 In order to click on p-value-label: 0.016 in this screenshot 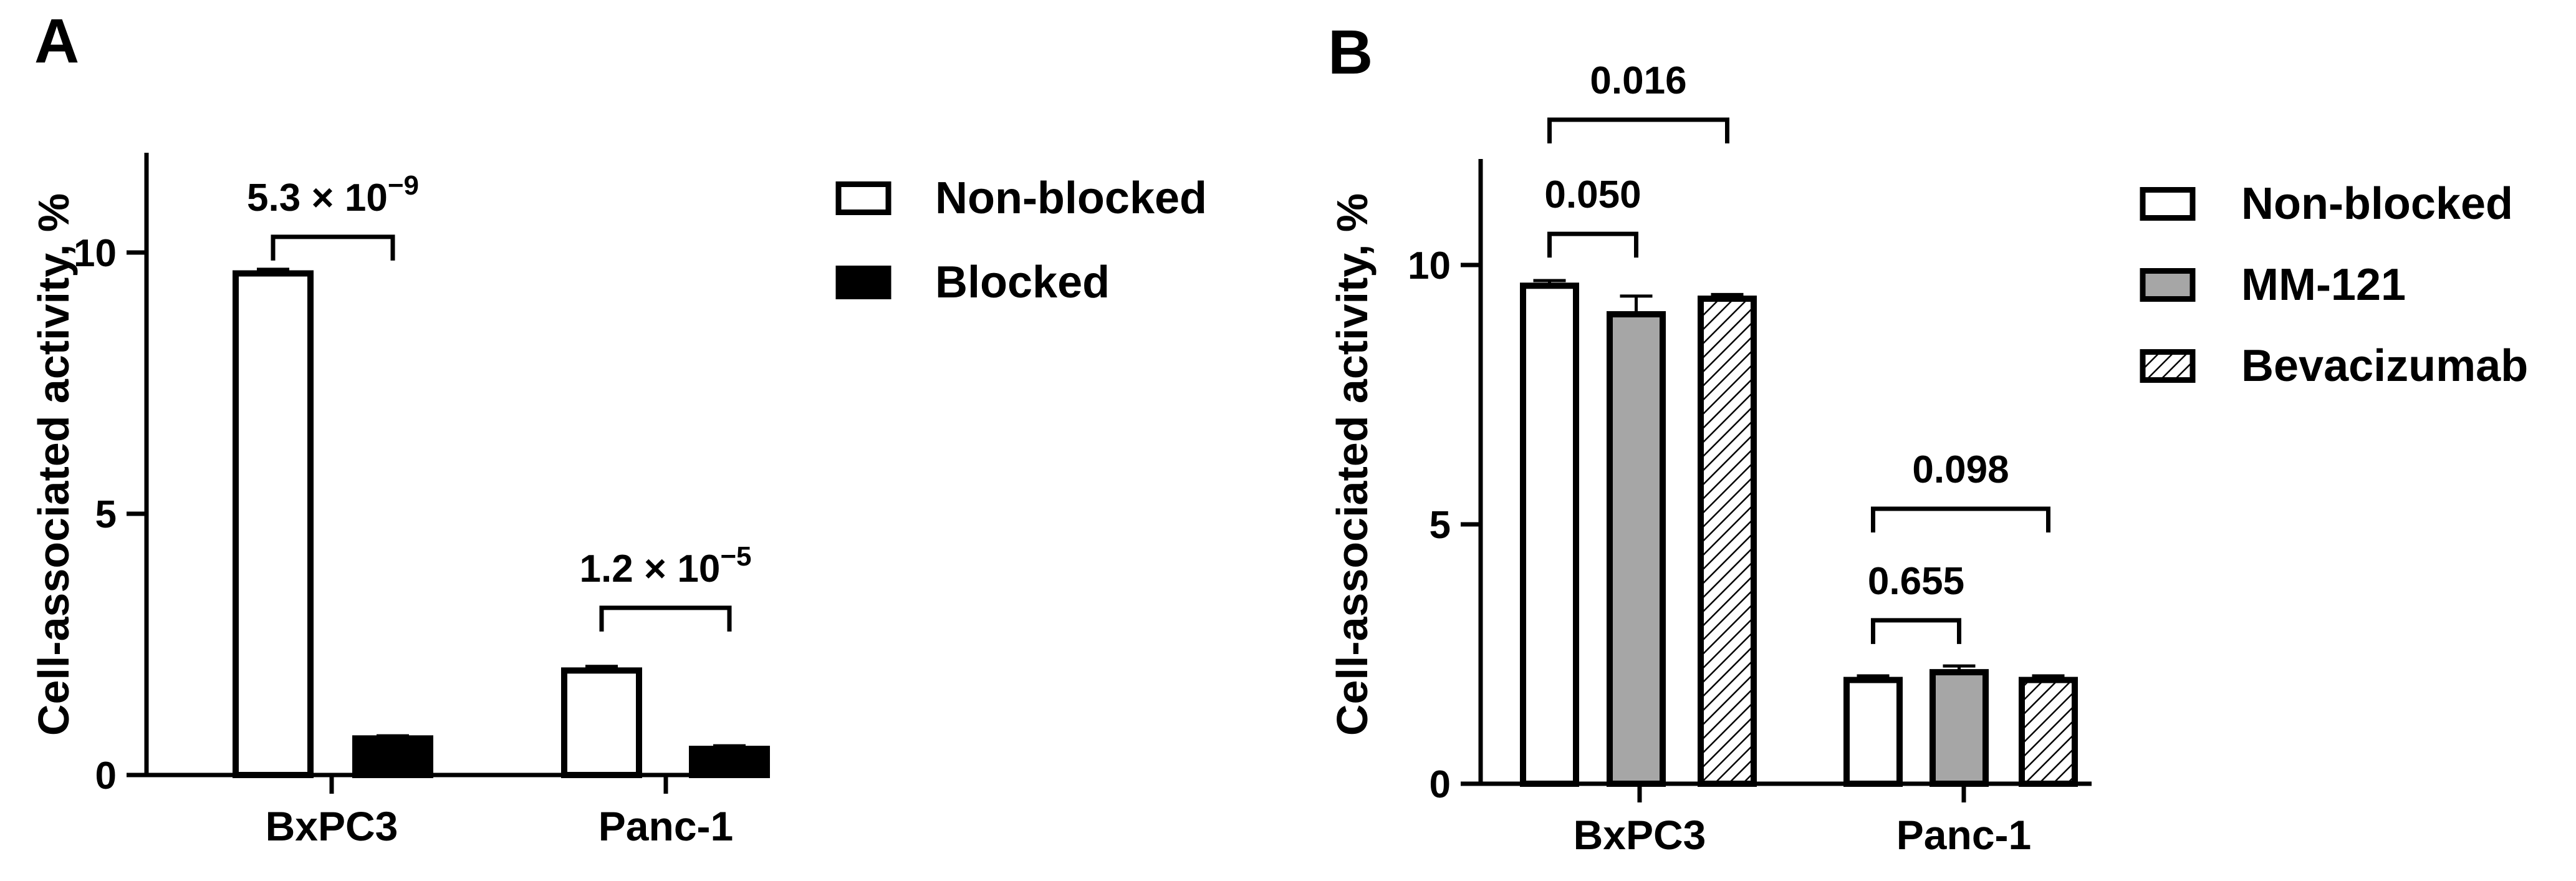, I will do `click(1638, 81)`.